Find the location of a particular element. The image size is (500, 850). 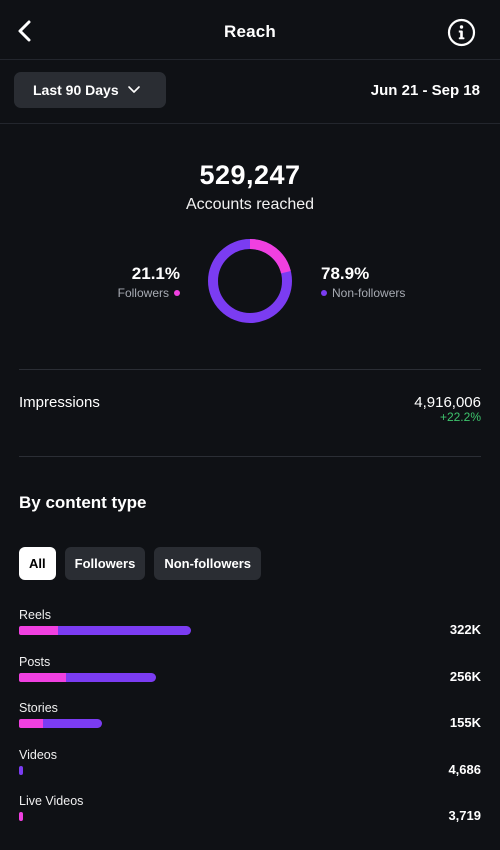

date-range-row: Last 90 Days Jun 21 - Sep 18 is located at coordinates (250, 92).